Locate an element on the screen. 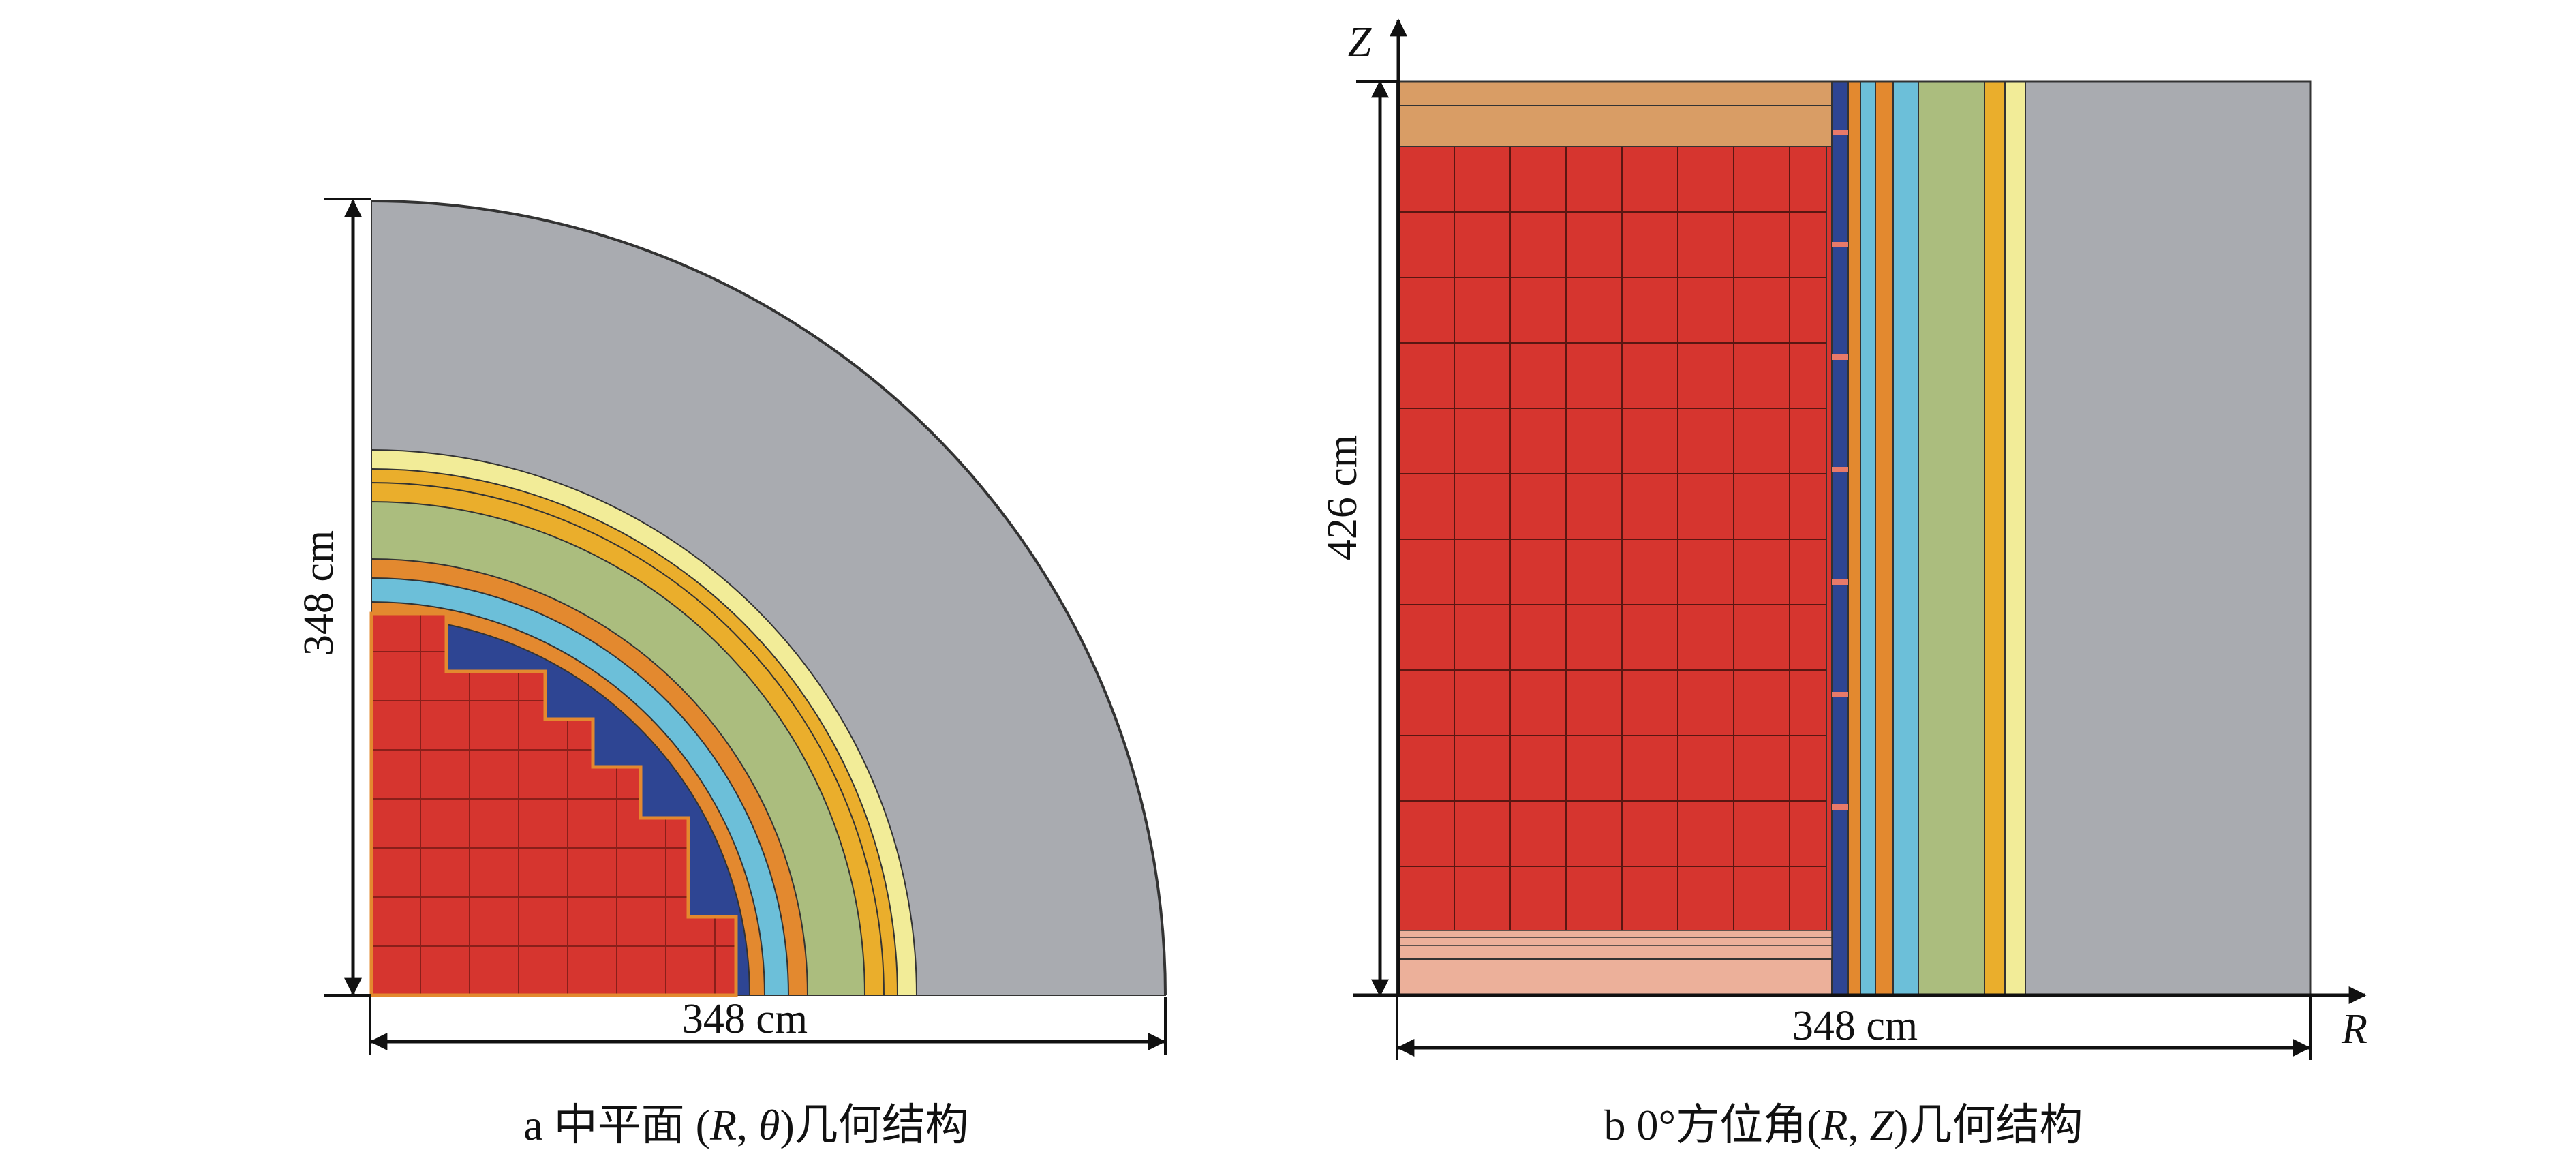 This screenshot has height=1152, width=2576. panel-a-caption: a 中平面 (R, θ)几何结构 is located at coordinates (746, 1125).